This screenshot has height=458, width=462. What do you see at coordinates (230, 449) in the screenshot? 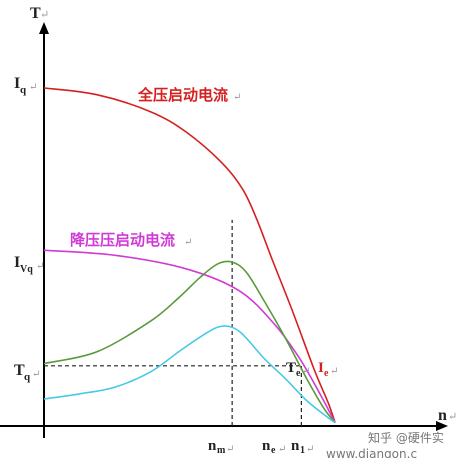
I see `nm-mark: ↵` at bounding box center [230, 449].